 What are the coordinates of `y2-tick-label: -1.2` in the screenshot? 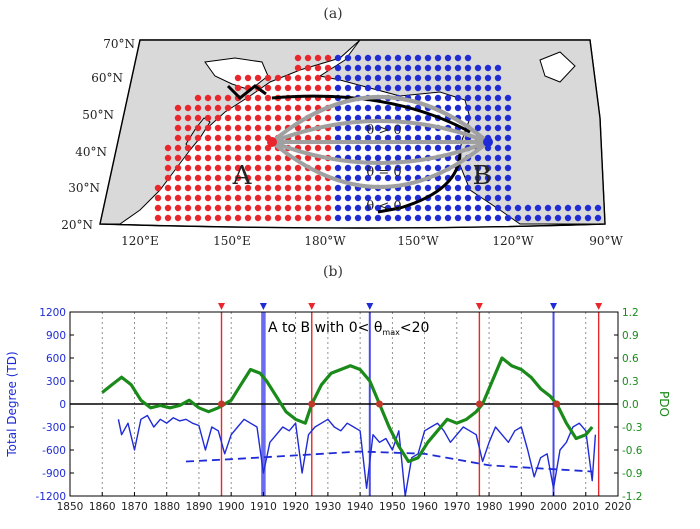 It's located at (632, 497).